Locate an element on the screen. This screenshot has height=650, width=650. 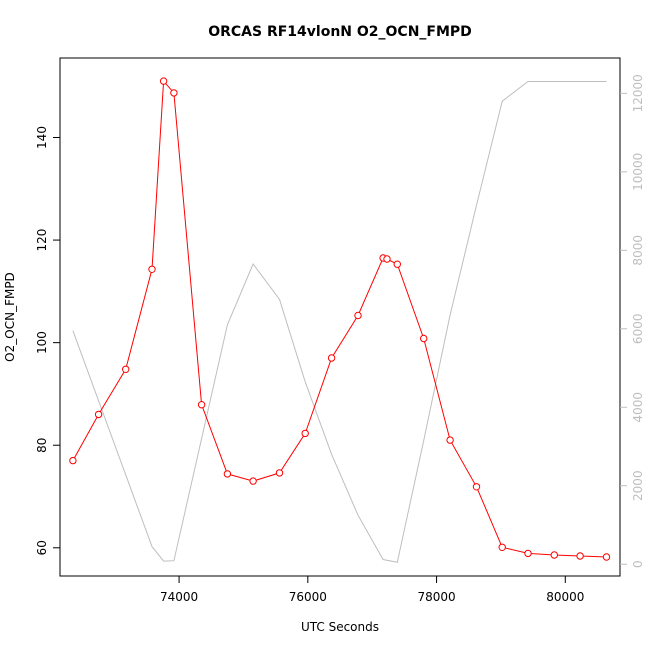
y-tick-label: 80 is located at coordinates (42, 445).